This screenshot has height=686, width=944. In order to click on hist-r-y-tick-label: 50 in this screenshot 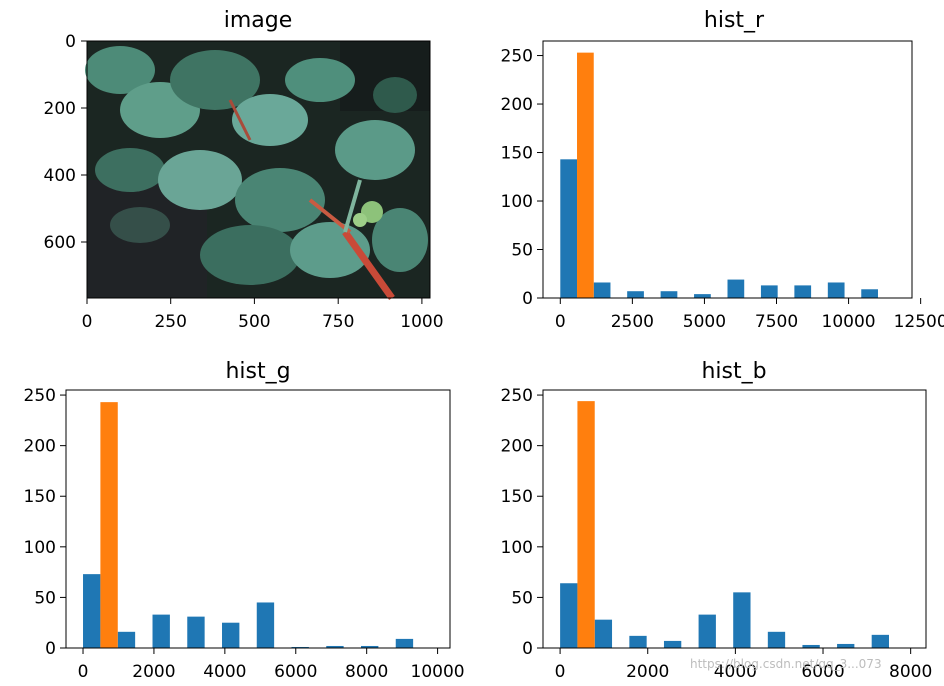, I will do `click(522, 251)`.